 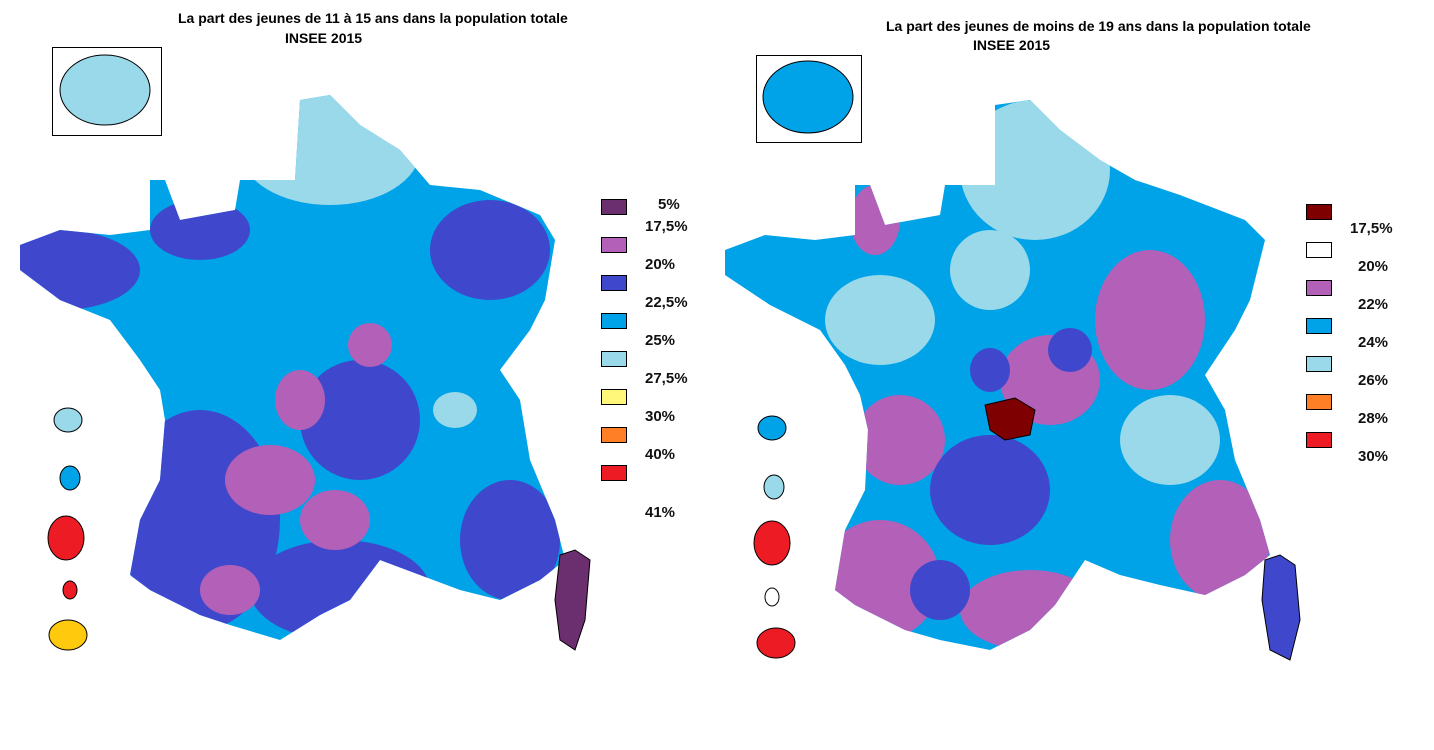 What do you see at coordinates (1220, 540) in the screenshot?
I see `right-region-southeast` at bounding box center [1220, 540].